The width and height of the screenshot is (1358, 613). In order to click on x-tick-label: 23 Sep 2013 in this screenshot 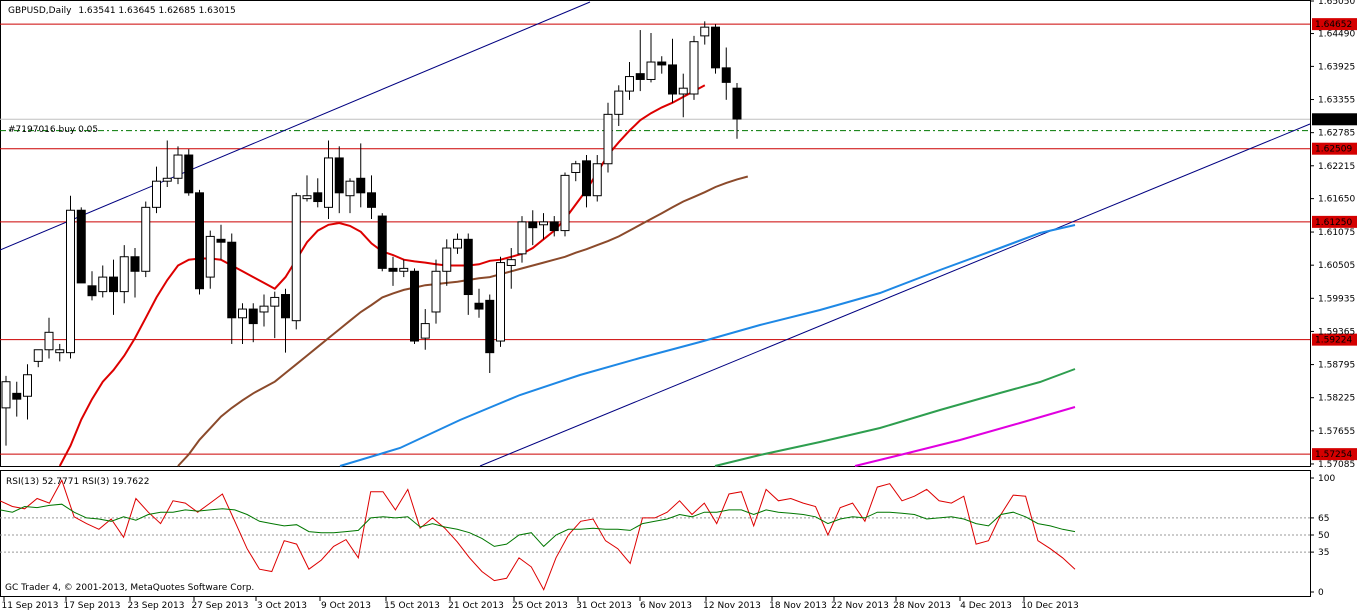, I will do `click(155, 606)`.